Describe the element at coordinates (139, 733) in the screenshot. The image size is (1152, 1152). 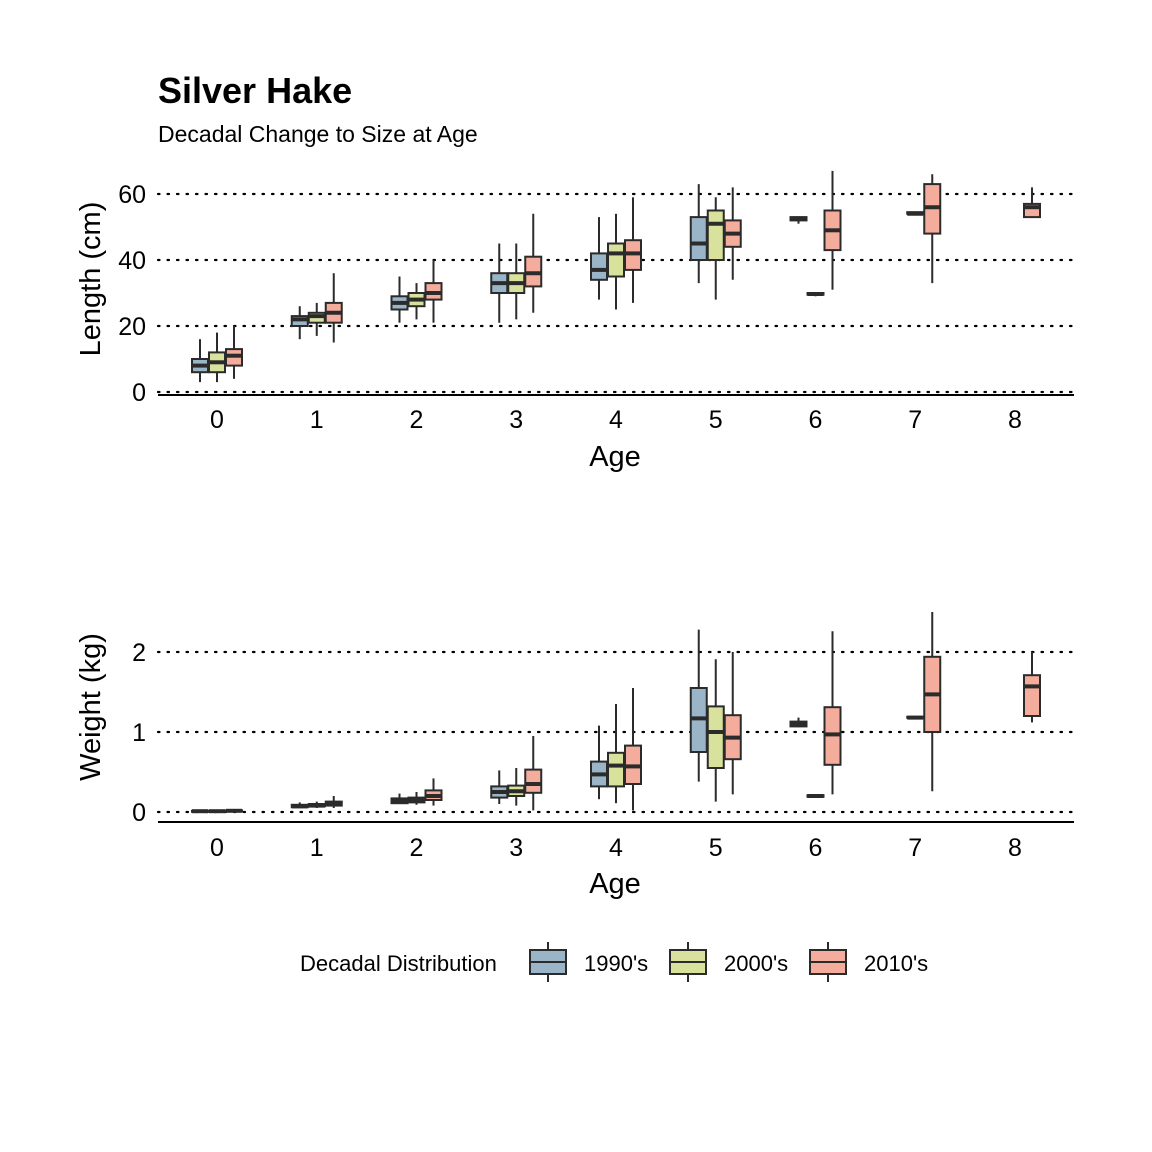
I see `y-tick-label: 1` at that location.